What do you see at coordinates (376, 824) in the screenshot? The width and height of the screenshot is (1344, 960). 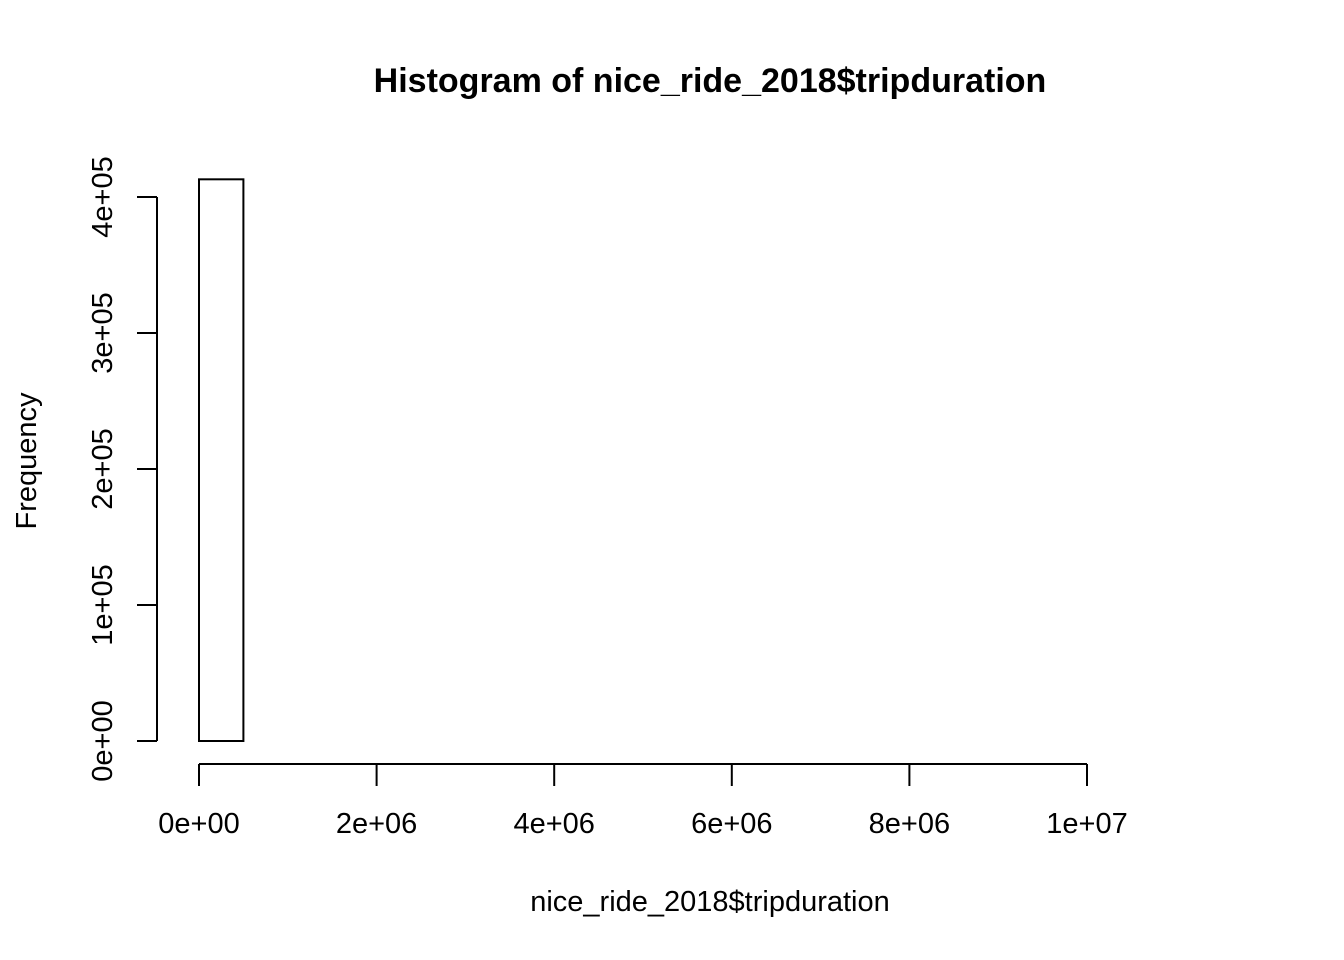 I see `x-tick-label: 2e+06` at bounding box center [376, 824].